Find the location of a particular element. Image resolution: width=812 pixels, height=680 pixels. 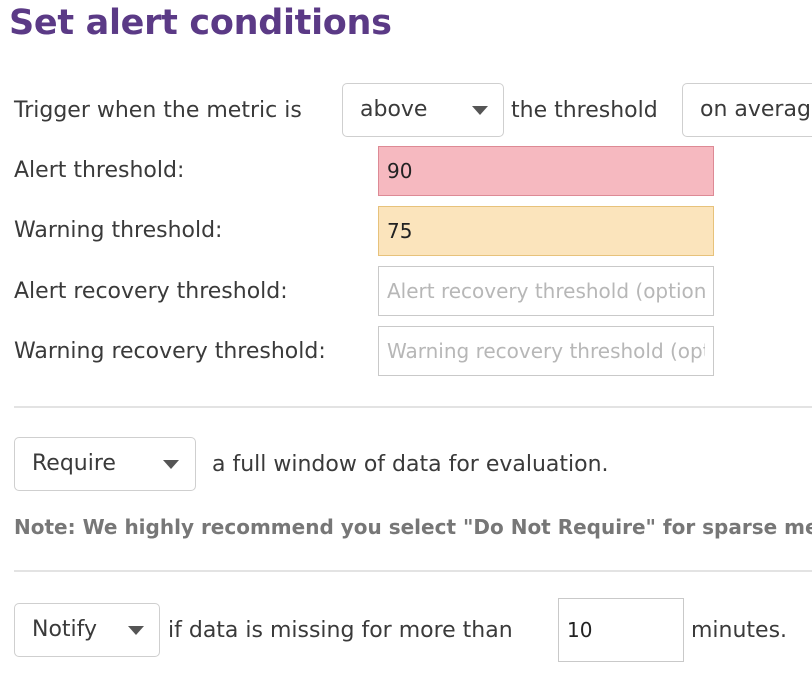

alert-recovery-threshold-label: Alert recovery threshold: is located at coordinates (151, 291).